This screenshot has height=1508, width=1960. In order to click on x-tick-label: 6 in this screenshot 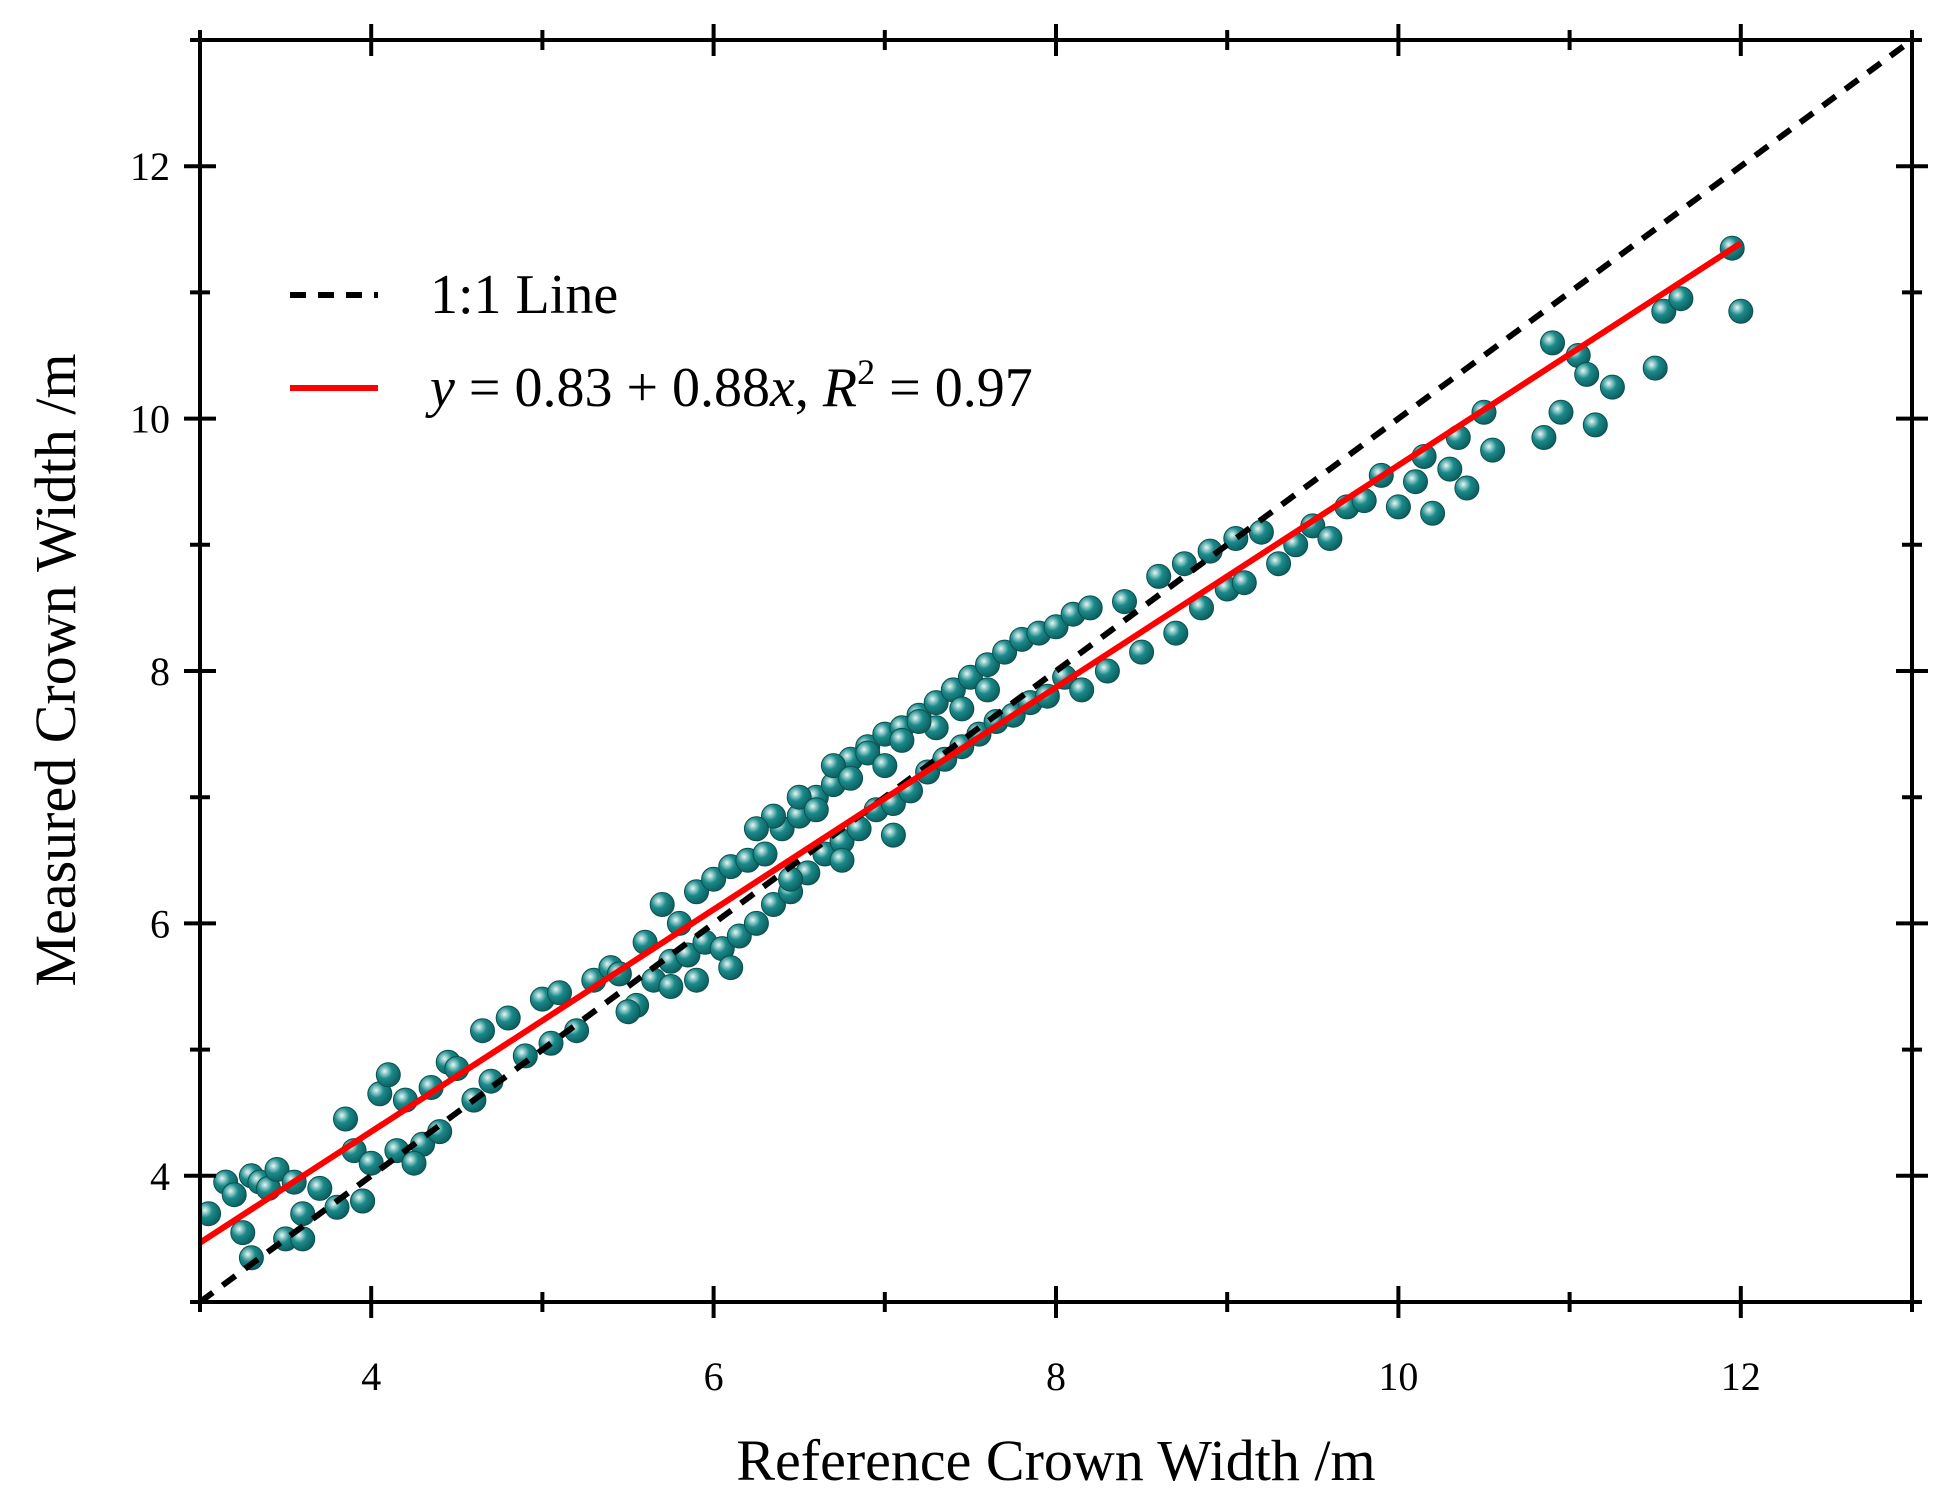, I will do `click(714, 1376)`.